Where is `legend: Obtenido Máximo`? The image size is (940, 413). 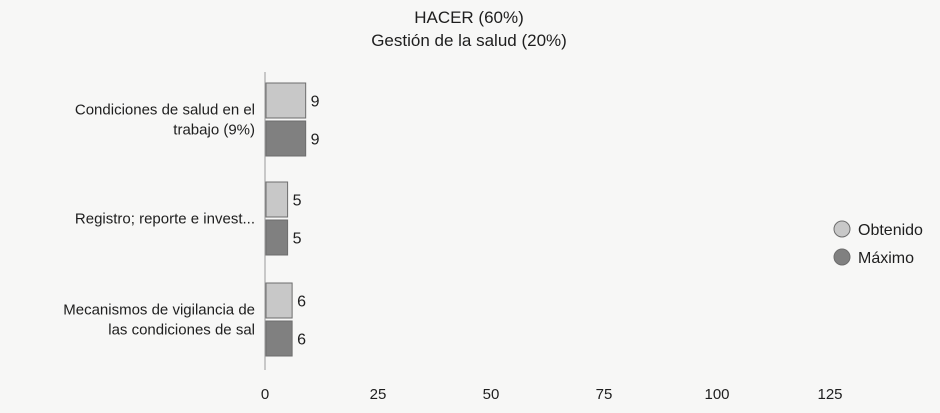 legend: Obtenido Máximo is located at coordinates (878, 243).